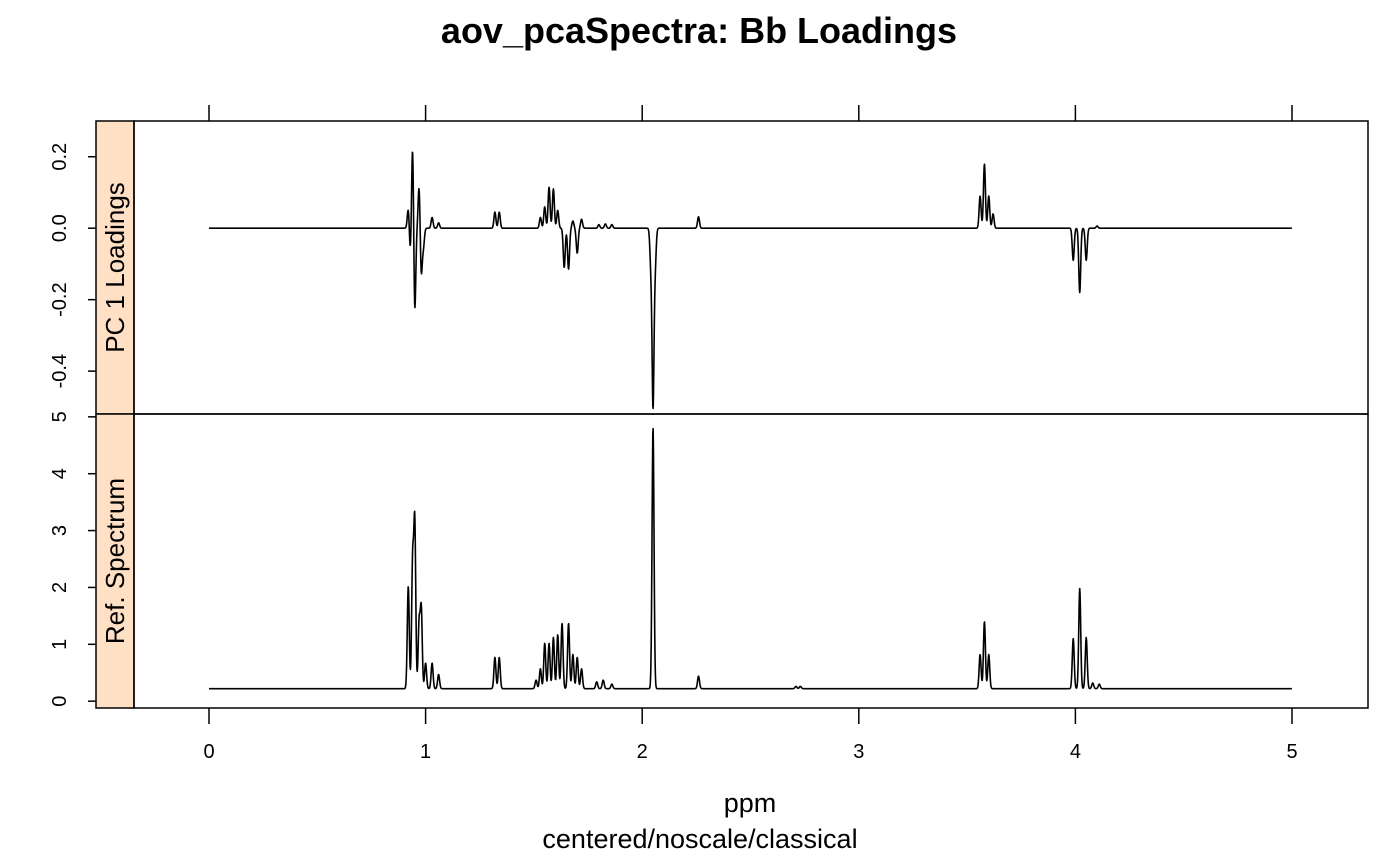 Image resolution: width=1400 pixels, height=866 pixels. What do you see at coordinates (642, 752) in the screenshot?
I see `x-tick-label: 2` at bounding box center [642, 752].